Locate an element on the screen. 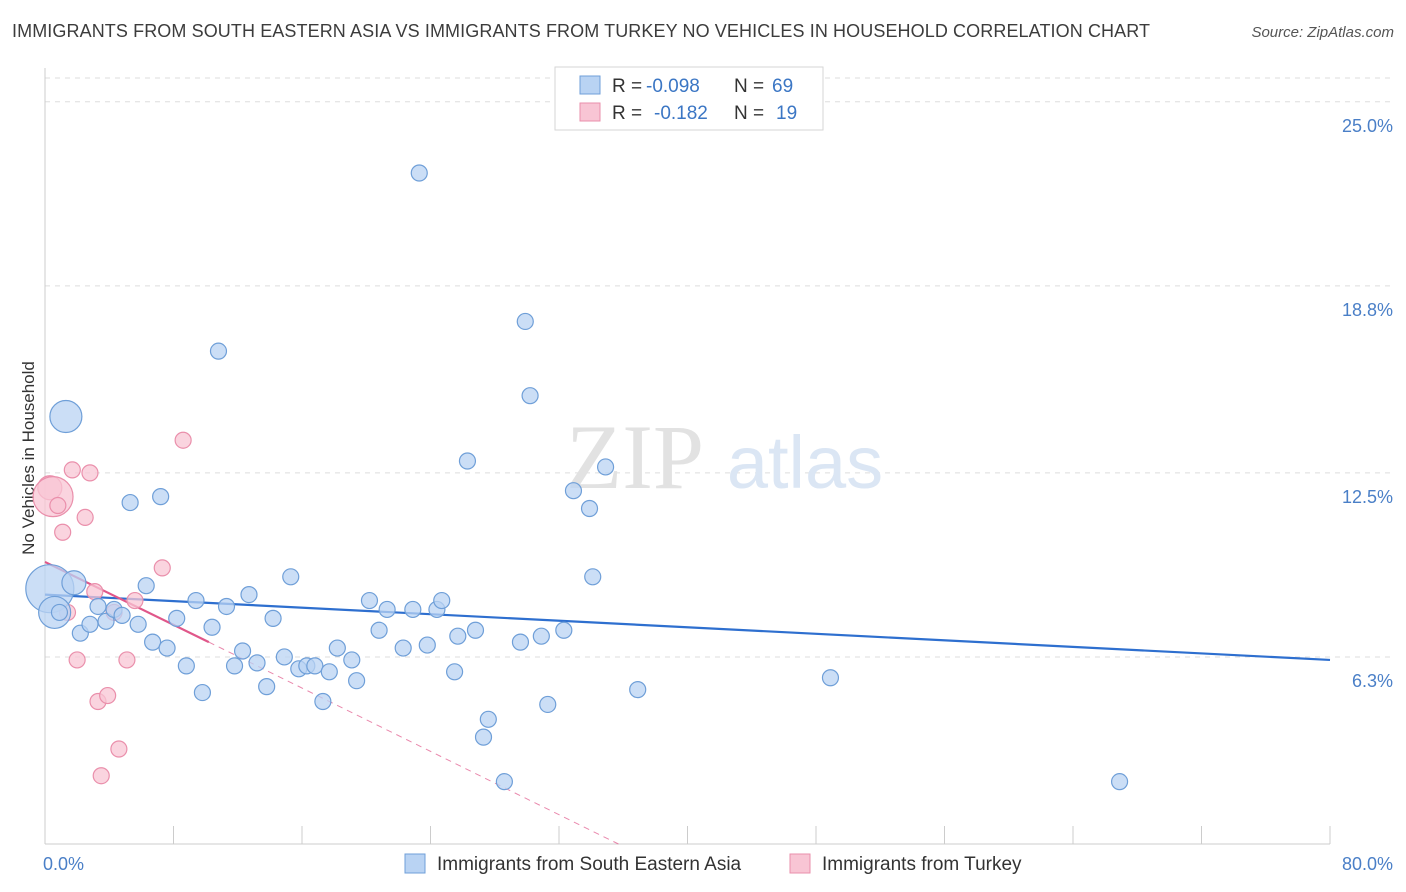  legend-swatch-pink is located at coordinates (590, 112).